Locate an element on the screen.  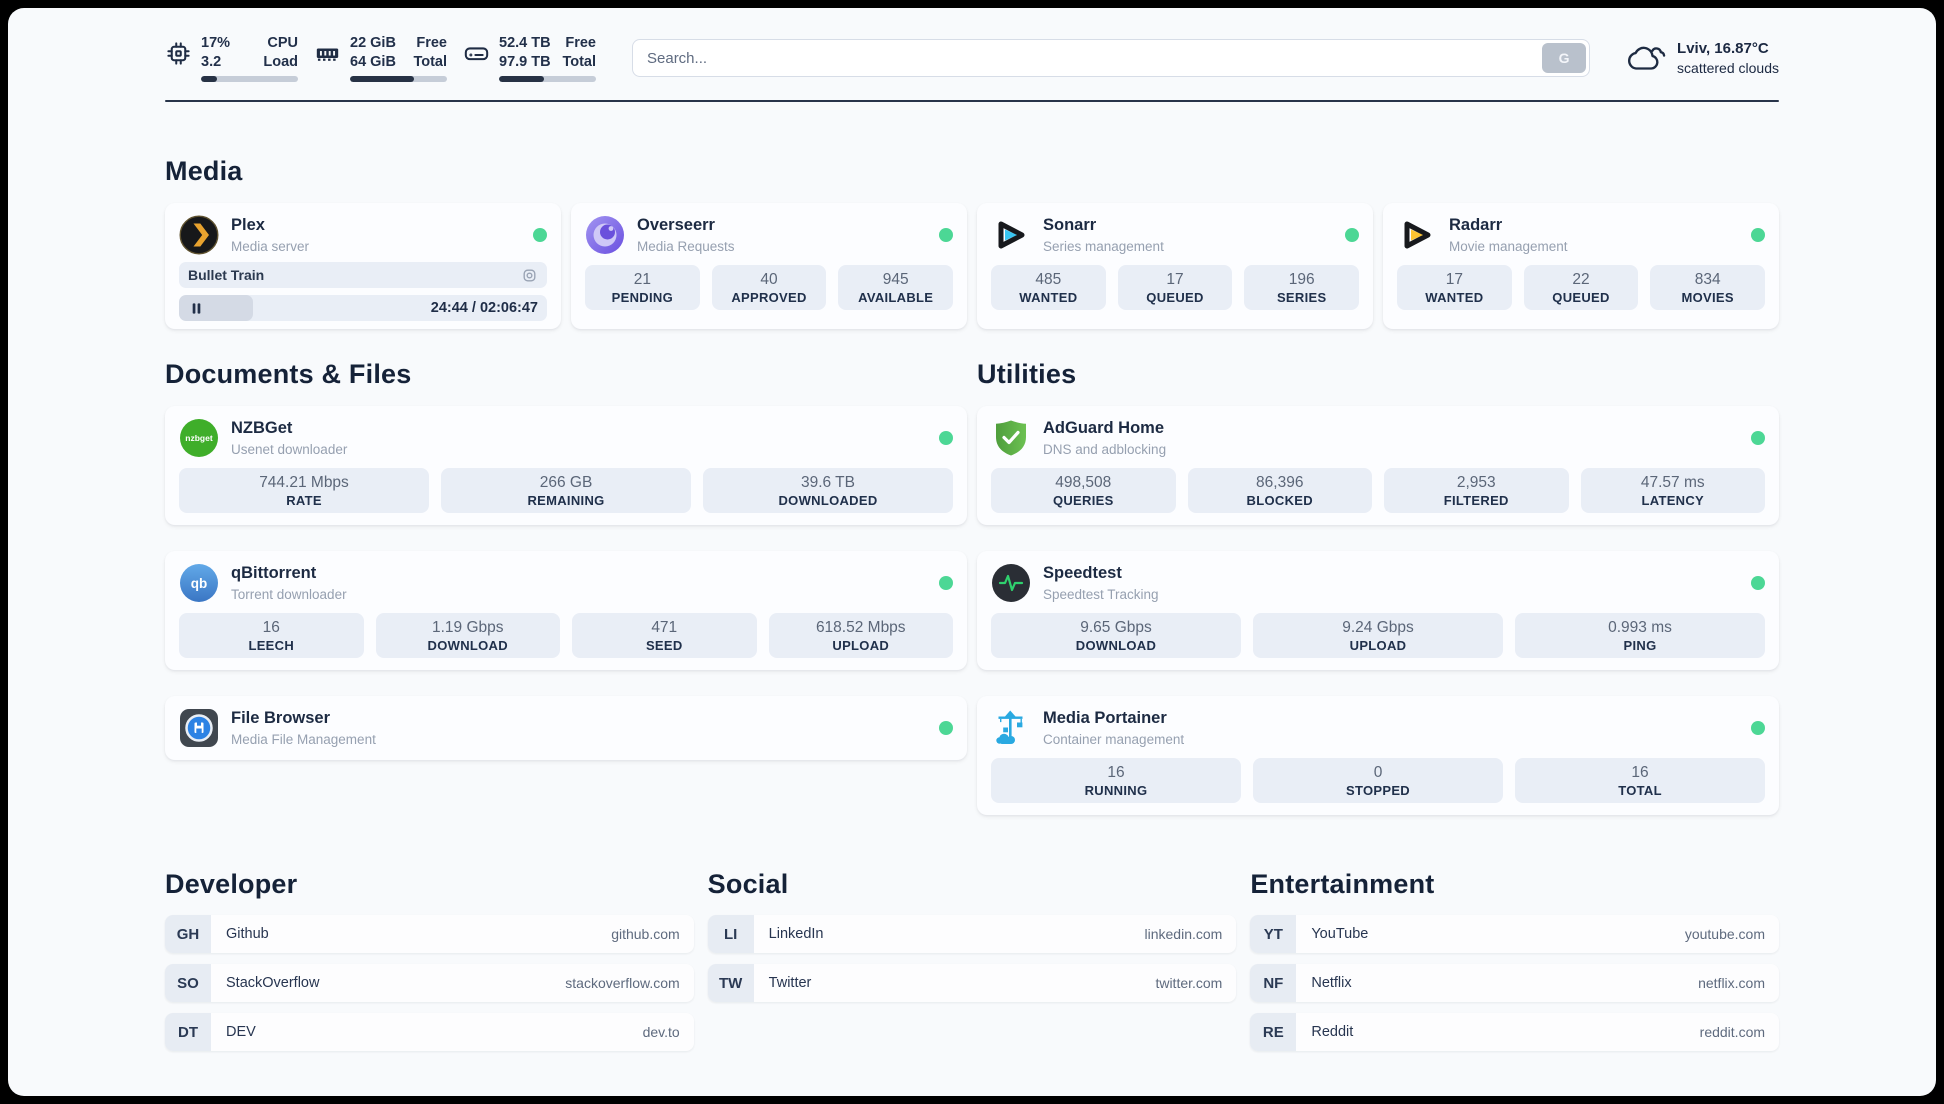
app-desc: Media Requests is located at coordinates (686, 246).